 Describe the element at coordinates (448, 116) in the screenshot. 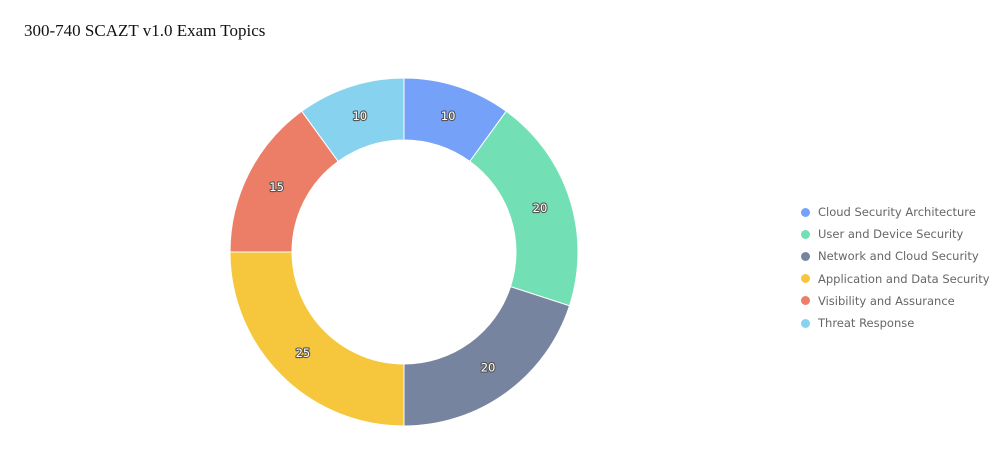

I see `slice-label-cloud-security-architecture: 10` at that location.